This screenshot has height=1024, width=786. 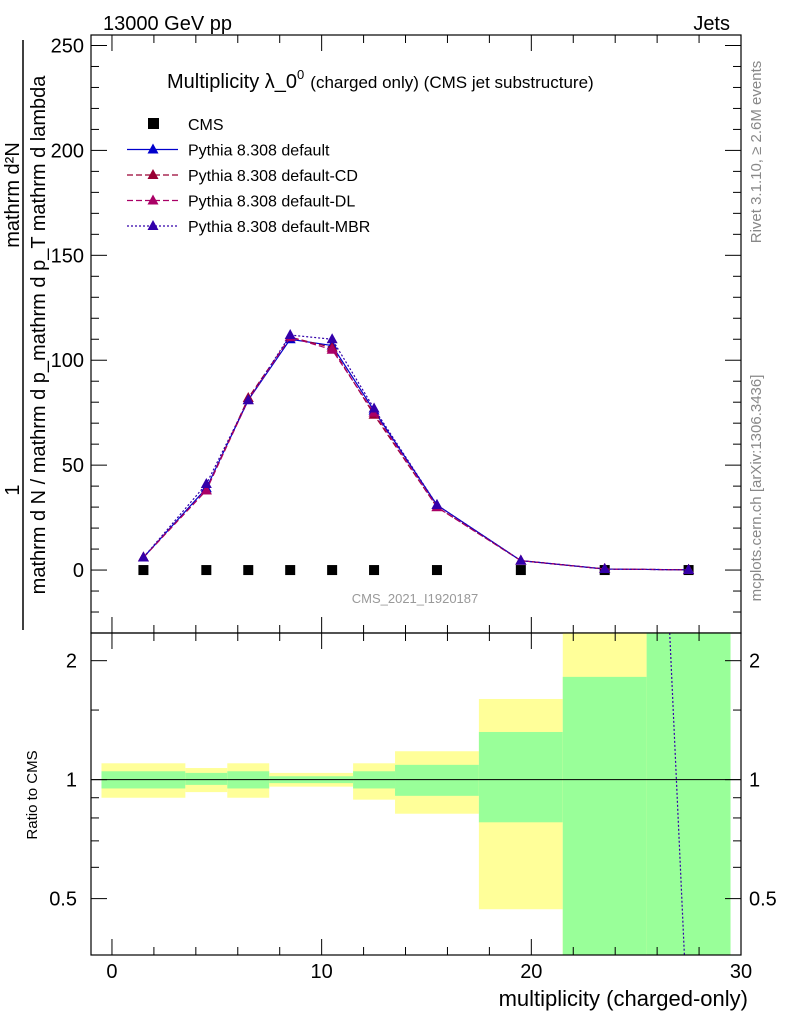 I want to click on ratio-line-mbr, so click(x=677, y=794).